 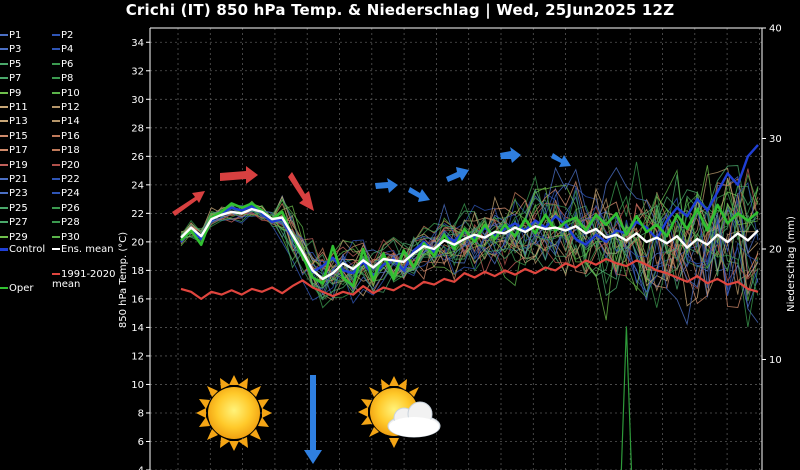 What do you see at coordinates (14, 166) in the screenshot?
I see `legend-entry-p19: P19` at bounding box center [14, 166].